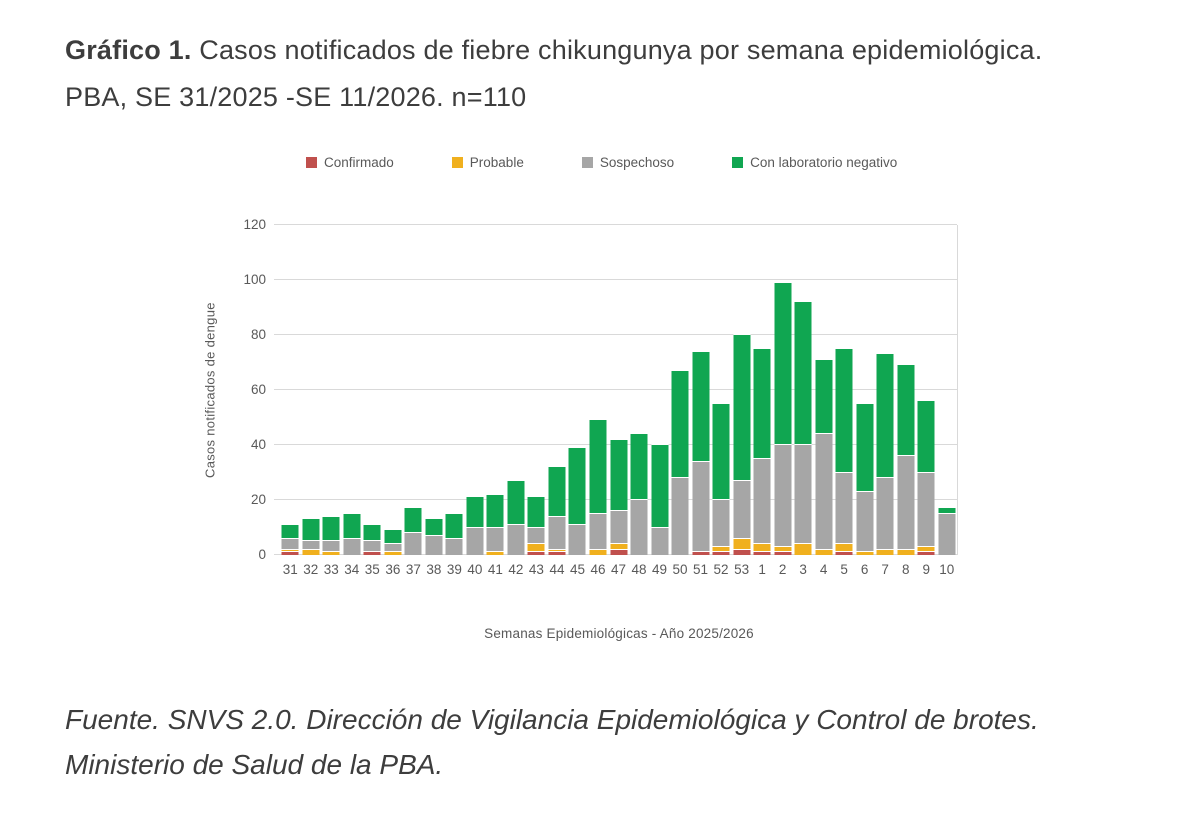 This screenshot has height=828, width=1198. Describe the element at coordinates (290, 569) in the screenshot. I see `x-tick-label-31: 31` at that location.